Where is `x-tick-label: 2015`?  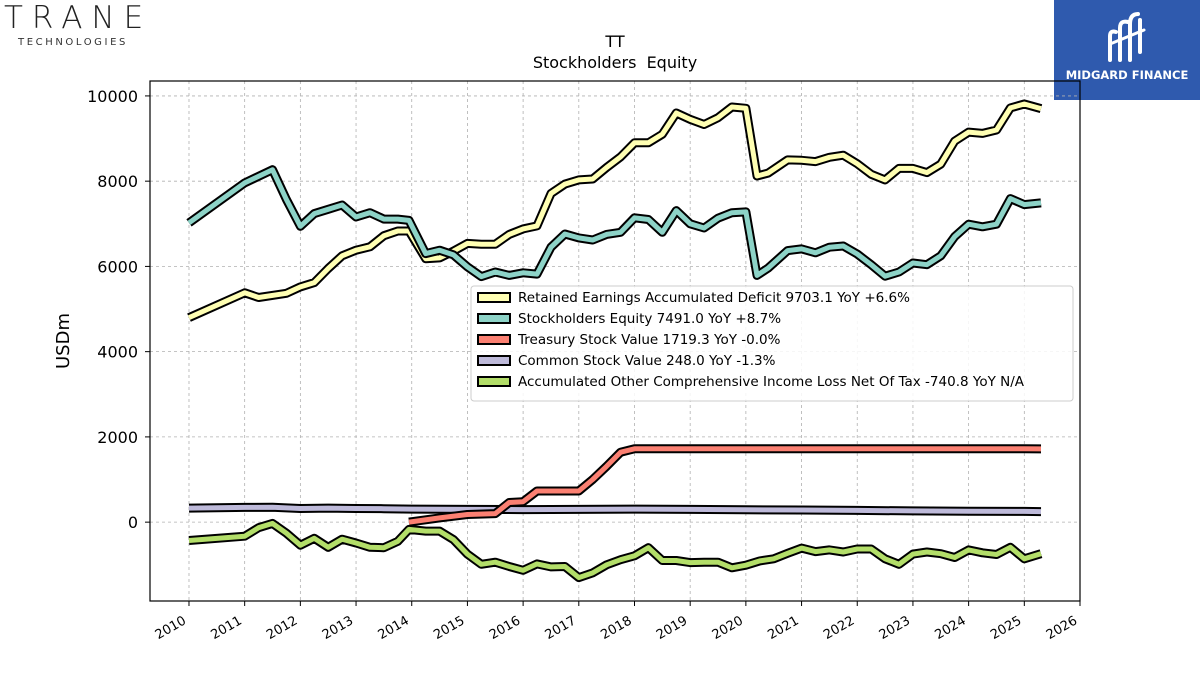
x-tick-label: 2015 is located at coordinates (449, 628).